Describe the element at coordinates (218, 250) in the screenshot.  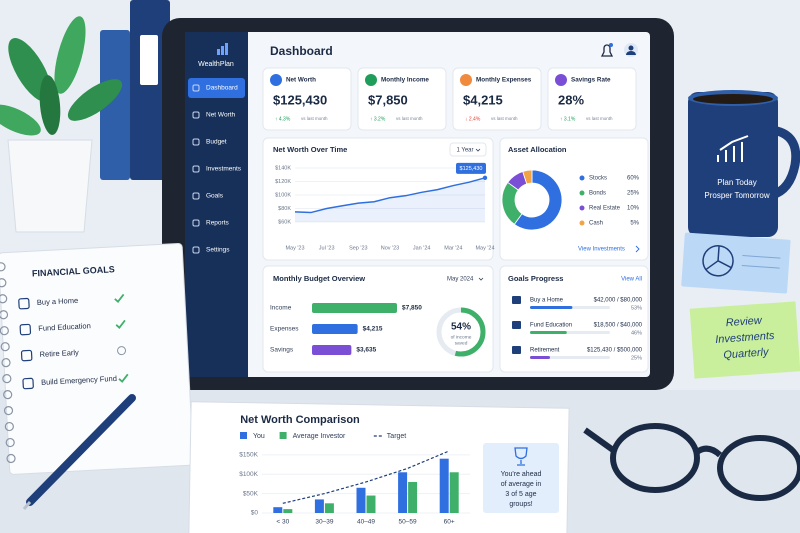
I see `nav-item: Settings` at that location.